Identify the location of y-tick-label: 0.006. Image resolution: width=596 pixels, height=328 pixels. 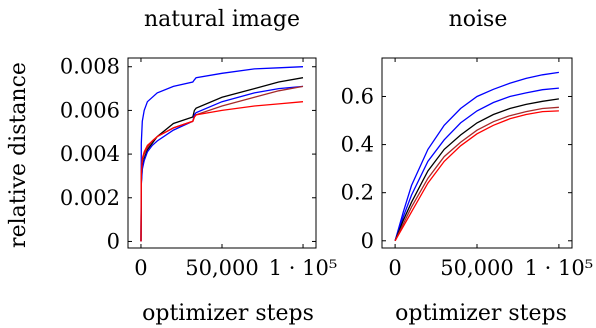
(90, 110).